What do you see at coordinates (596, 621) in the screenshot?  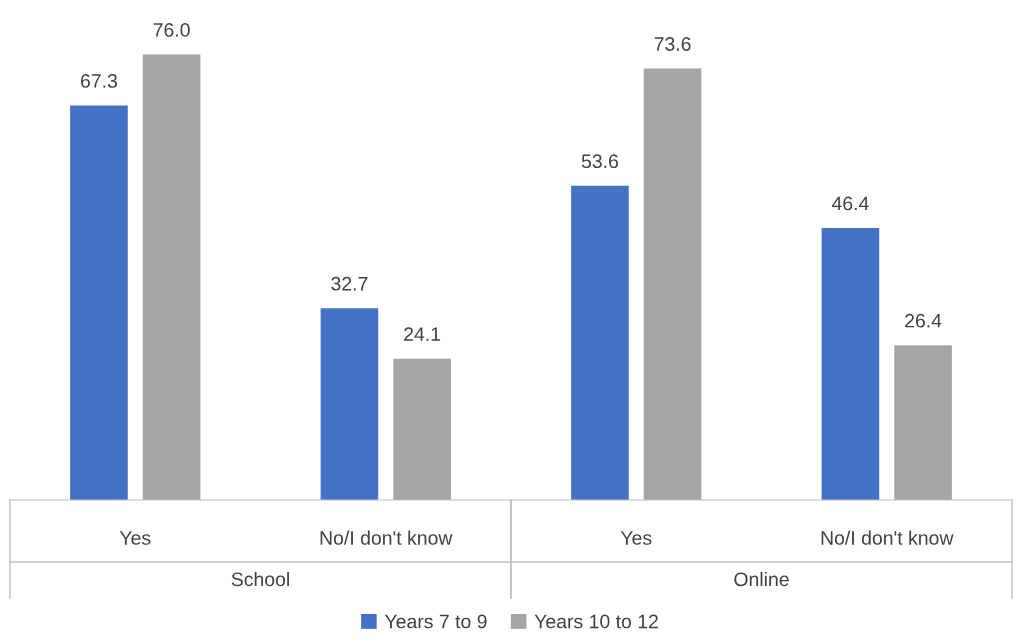 I see `legend-label: Years 10 to 12` at bounding box center [596, 621].